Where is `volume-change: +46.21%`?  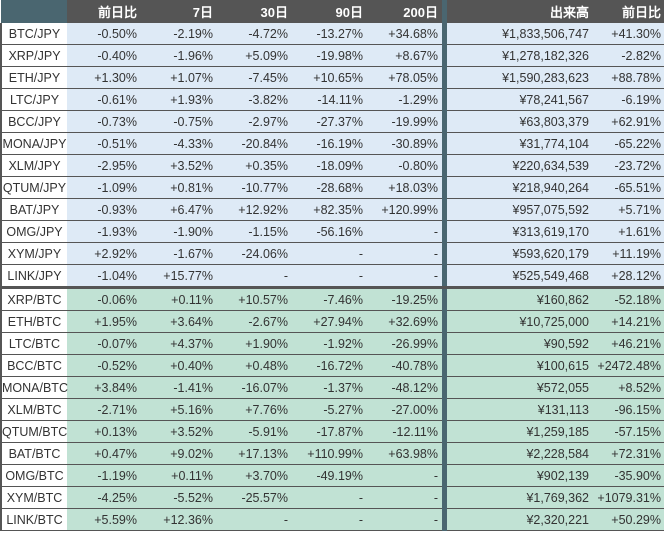 volume-change: +46.21% is located at coordinates (628, 343).